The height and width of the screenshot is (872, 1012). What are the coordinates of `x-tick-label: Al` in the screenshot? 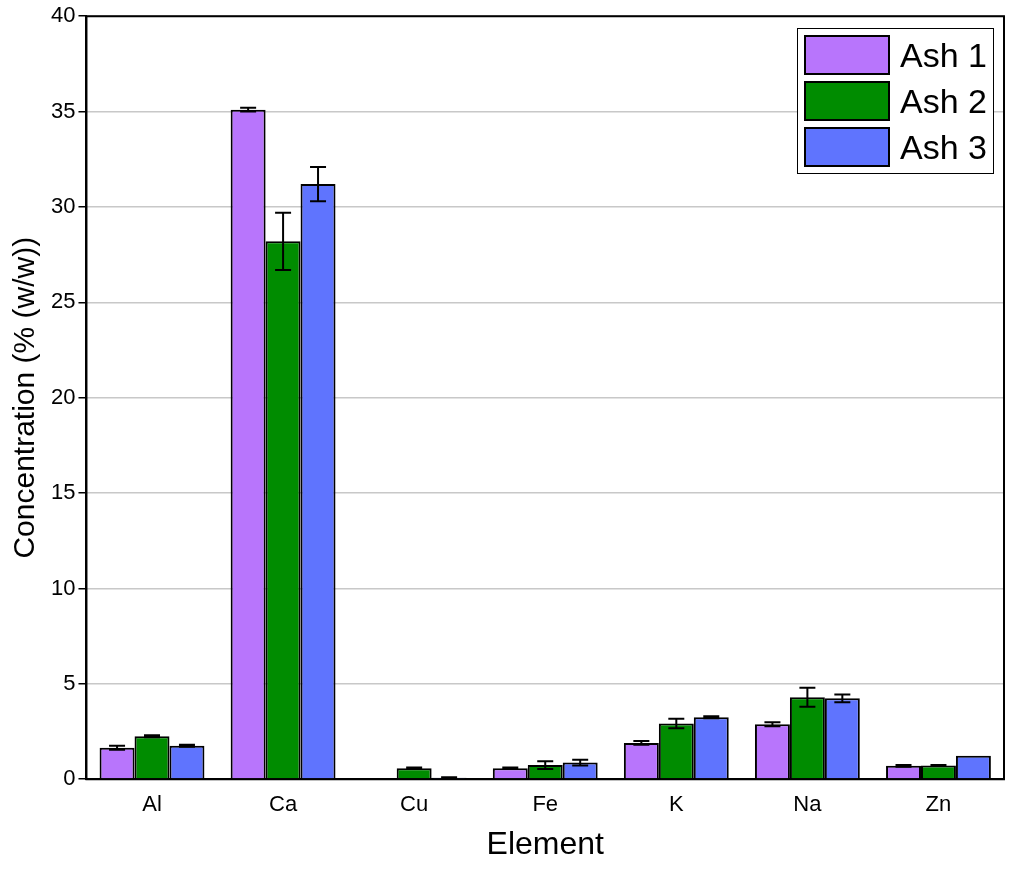 It's located at (152, 804).